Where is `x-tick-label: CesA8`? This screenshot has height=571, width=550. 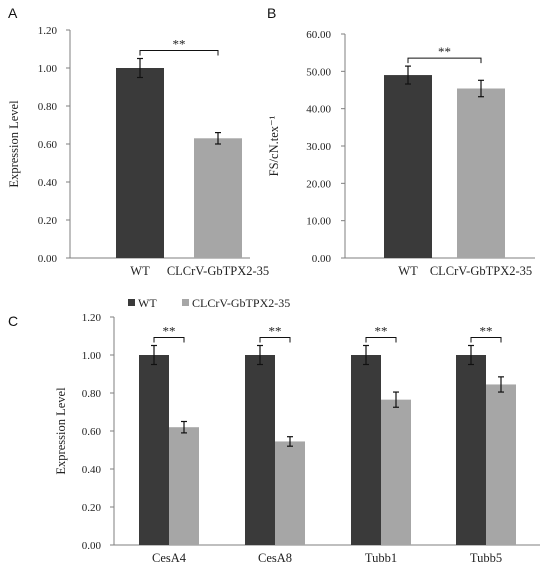 x-tick-label: CesA8 is located at coordinates (275, 558).